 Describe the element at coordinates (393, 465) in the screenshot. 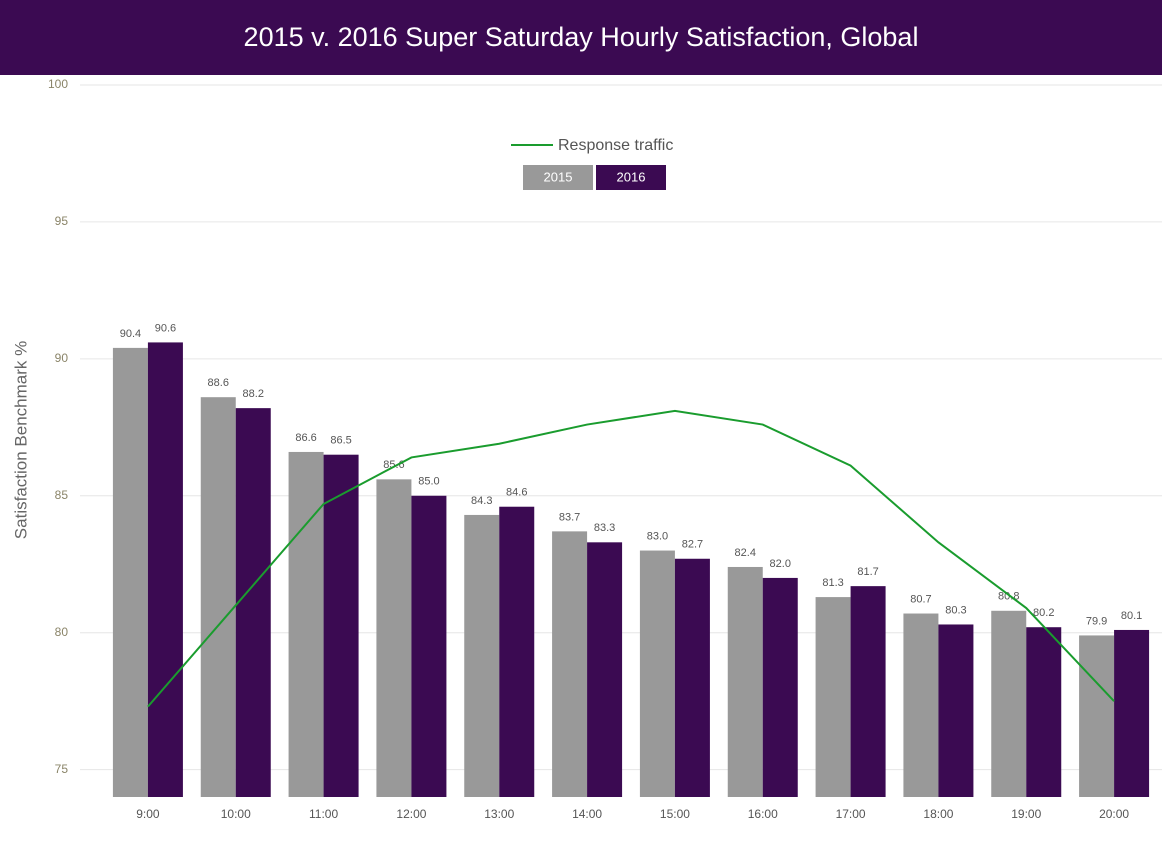

I see `data-label: 85.6` at that location.